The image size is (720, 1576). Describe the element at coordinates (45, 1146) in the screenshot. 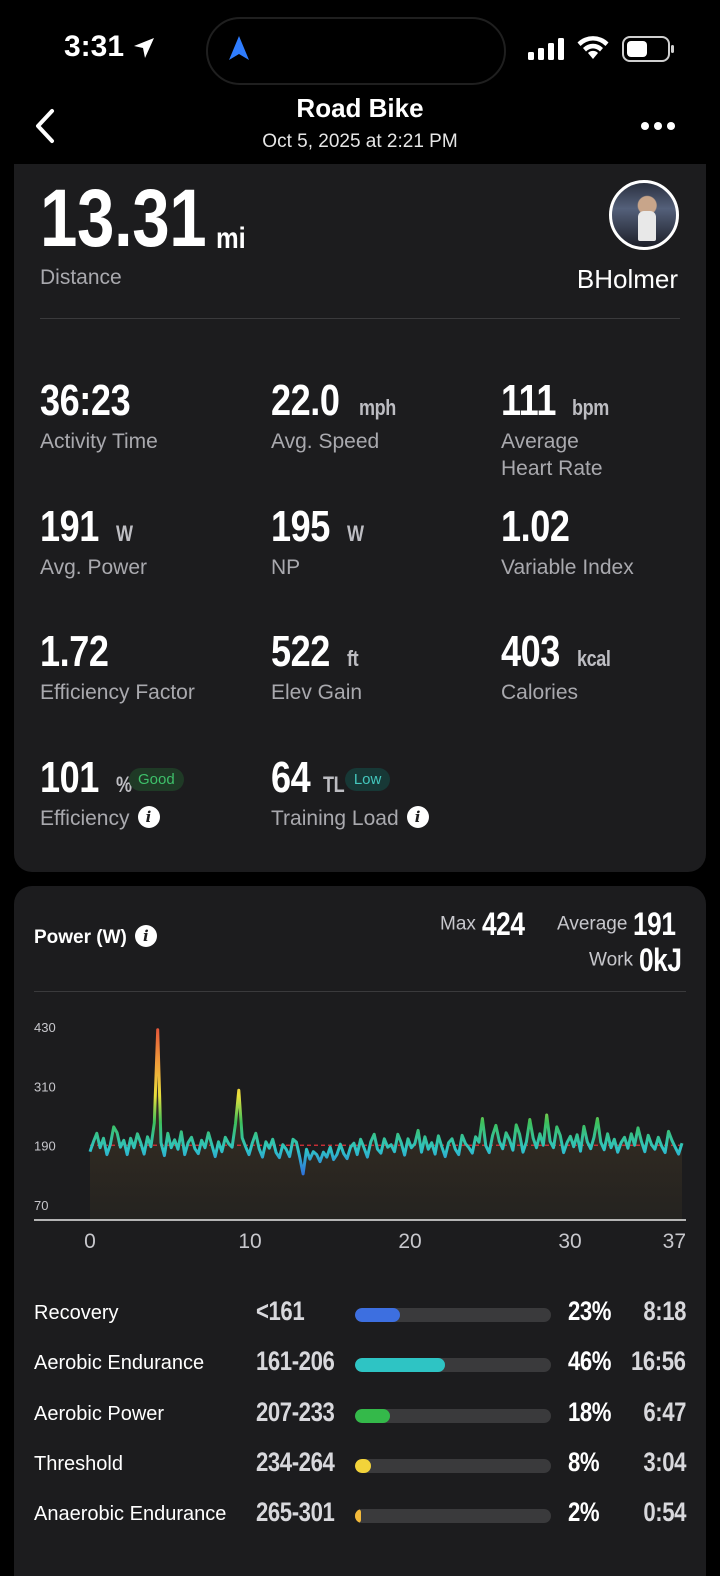

I see `y-tick-label: 190` at that location.